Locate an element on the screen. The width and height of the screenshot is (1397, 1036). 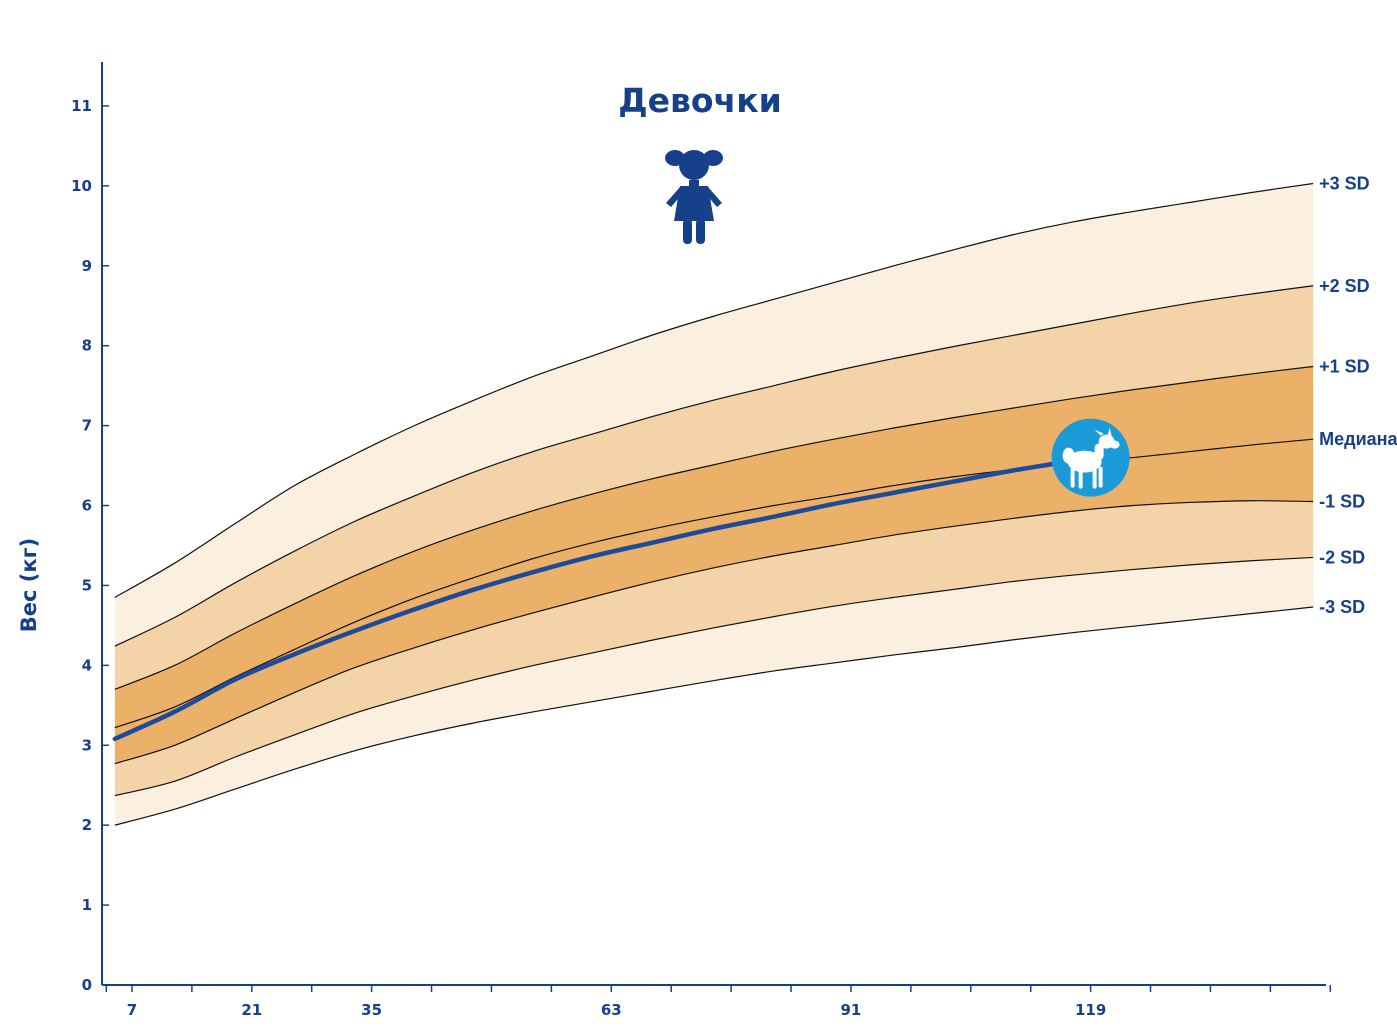
y-tick-label: 9 is located at coordinates (87, 266).